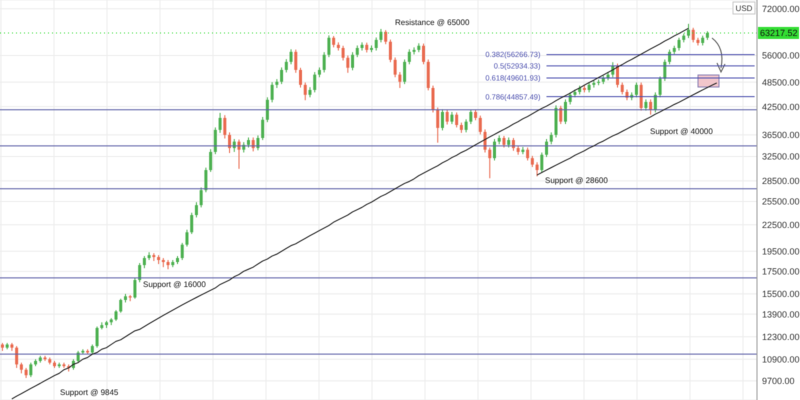 This screenshot has height=400, width=800. I want to click on y-tick-label: 72000.00, so click(781, 9).